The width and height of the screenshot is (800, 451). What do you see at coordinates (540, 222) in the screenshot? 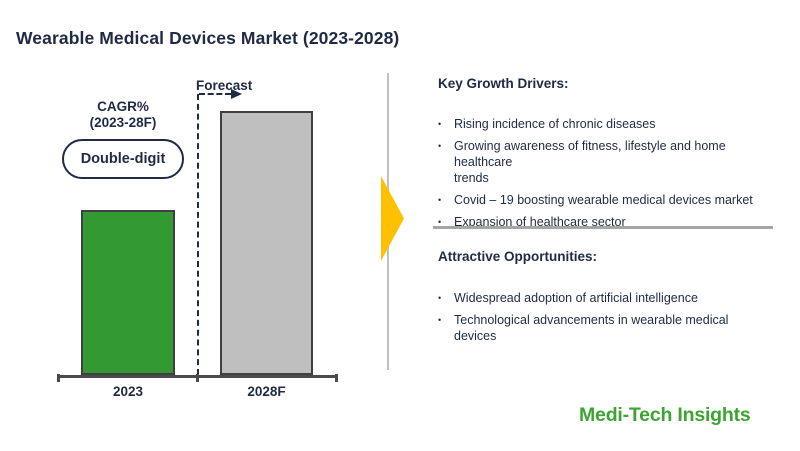
I see `bullet-text: Expansion of healthcare sector` at bounding box center [540, 222].